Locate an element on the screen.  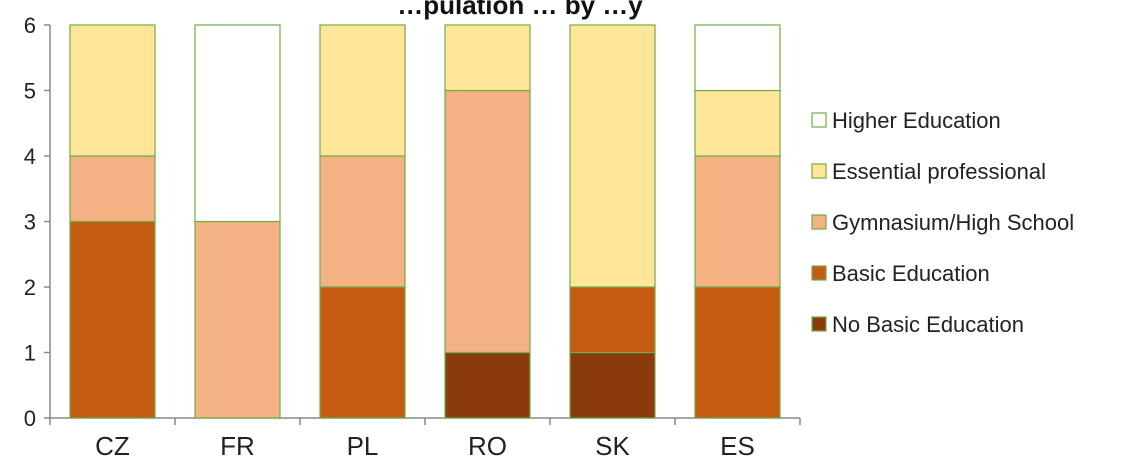
legend-label: Essential professional is located at coordinates (939, 171).